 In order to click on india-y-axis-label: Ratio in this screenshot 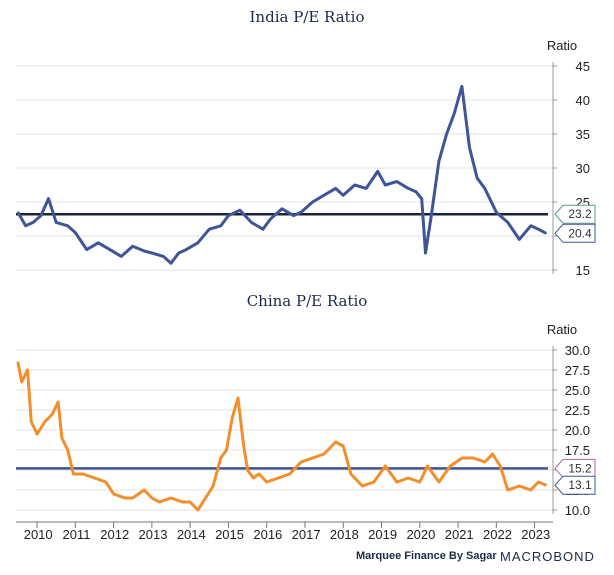, I will do `click(562, 45)`.